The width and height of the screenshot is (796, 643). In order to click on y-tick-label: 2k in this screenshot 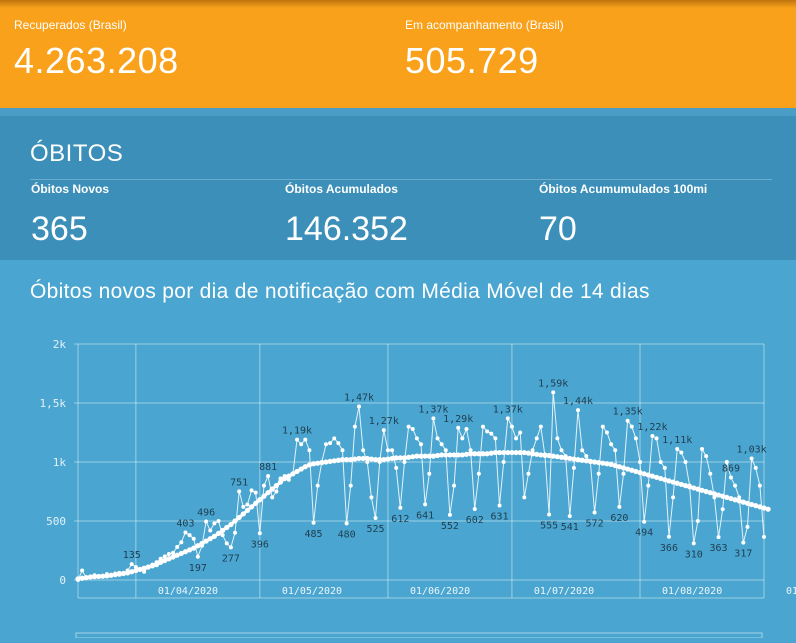, I will do `click(60, 344)`.